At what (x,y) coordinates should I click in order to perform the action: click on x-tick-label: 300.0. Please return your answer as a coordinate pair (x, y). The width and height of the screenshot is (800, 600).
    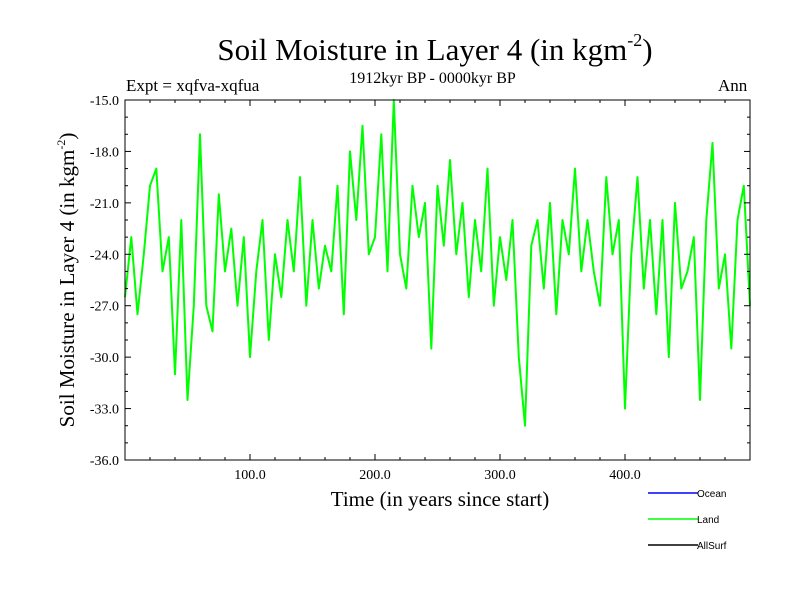
    Looking at the image, I should click on (500, 475).